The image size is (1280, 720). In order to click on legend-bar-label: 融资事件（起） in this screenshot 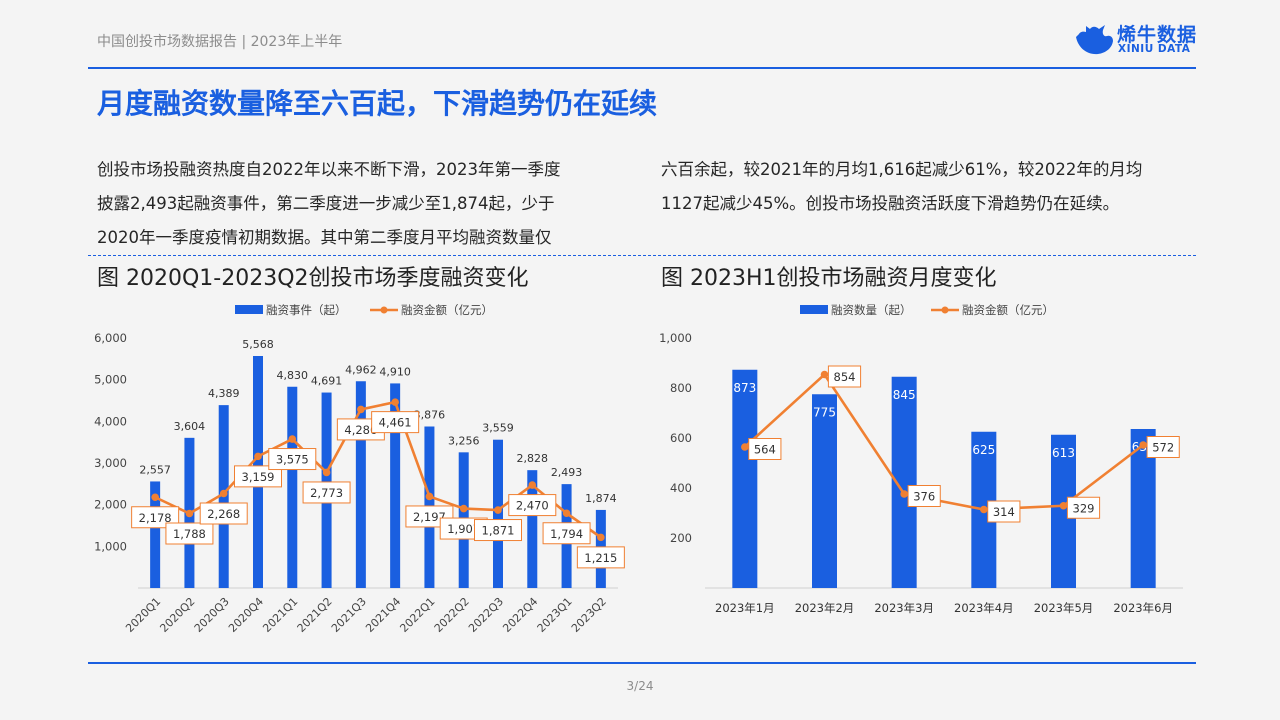, I will do `click(306, 310)`.